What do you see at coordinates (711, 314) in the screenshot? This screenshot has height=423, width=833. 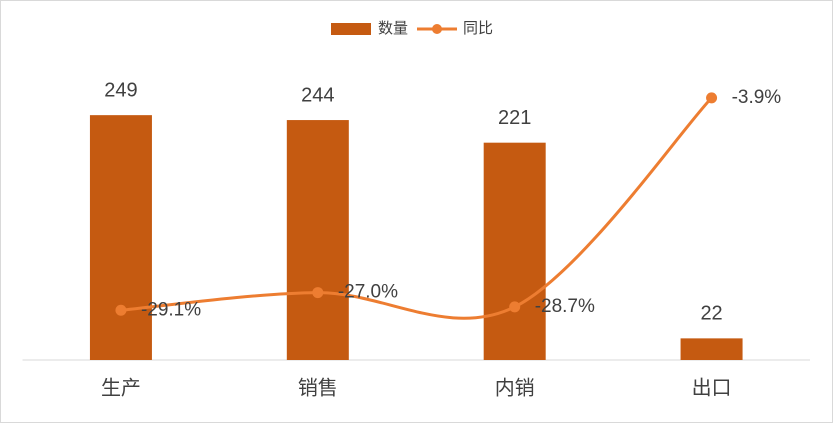 I see `bar-value-label: 22` at bounding box center [711, 314].